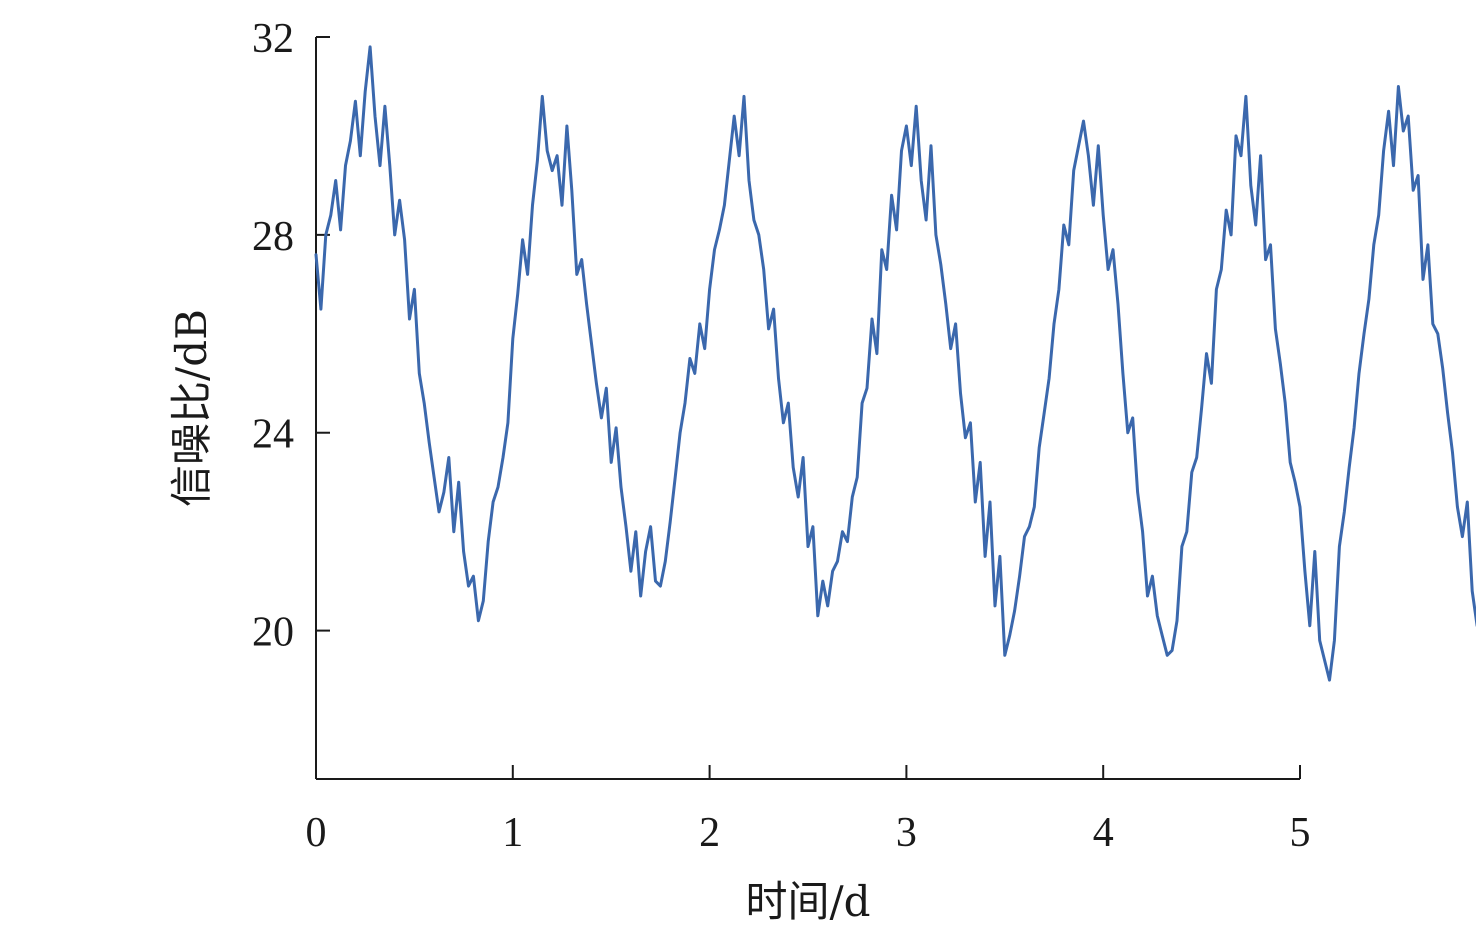 This screenshot has height=937, width=1476. What do you see at coordinates (808, 810) in the screenshot?
I see `x-ticks: 0 1 2 3 4 5` at bounding box center [808, 810].